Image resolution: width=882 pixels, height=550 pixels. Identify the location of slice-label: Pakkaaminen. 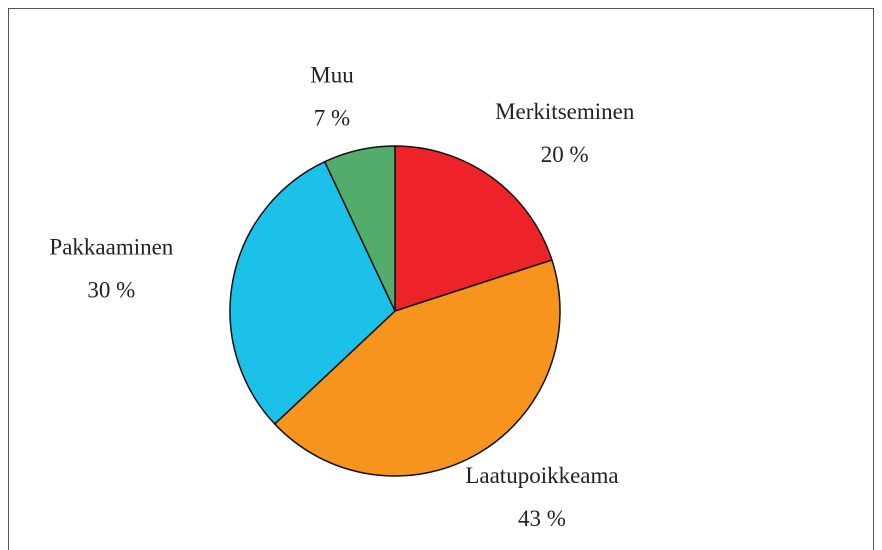
(111, 246).